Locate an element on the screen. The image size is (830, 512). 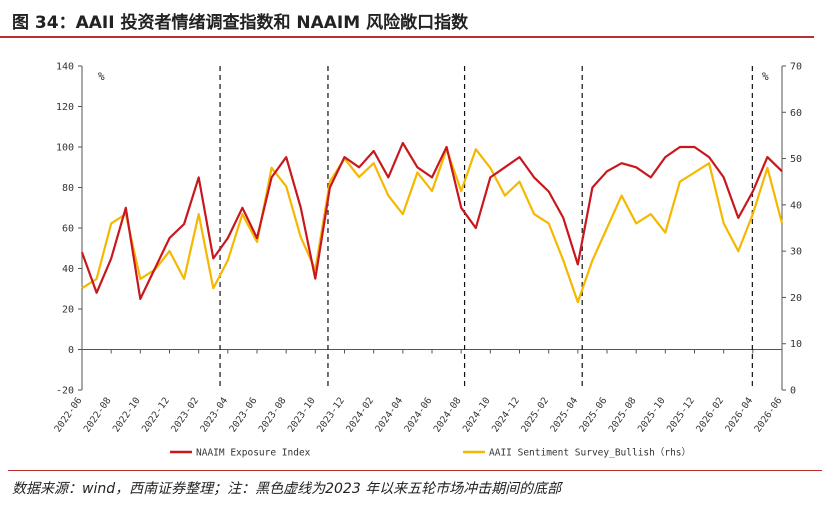
y-left-tick-label: 140 is located at coordinates (65, 67).